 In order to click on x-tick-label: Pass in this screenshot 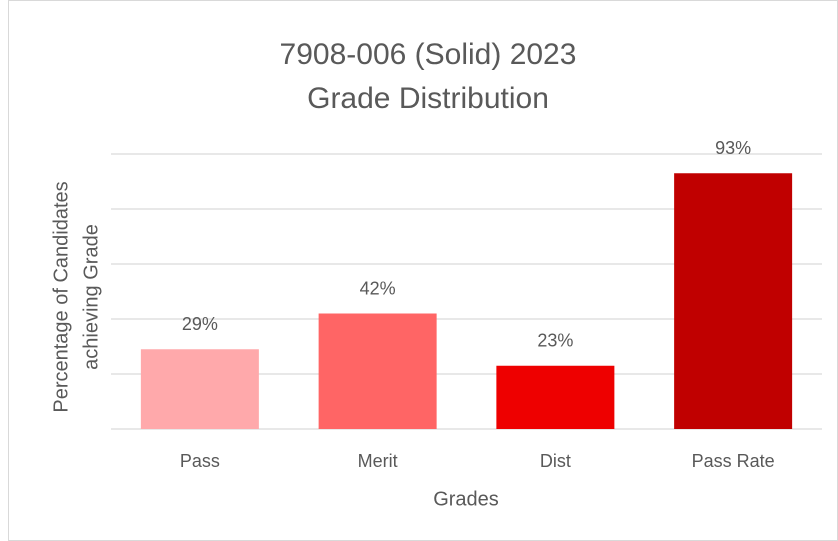, I will do `click(200, 461)`.